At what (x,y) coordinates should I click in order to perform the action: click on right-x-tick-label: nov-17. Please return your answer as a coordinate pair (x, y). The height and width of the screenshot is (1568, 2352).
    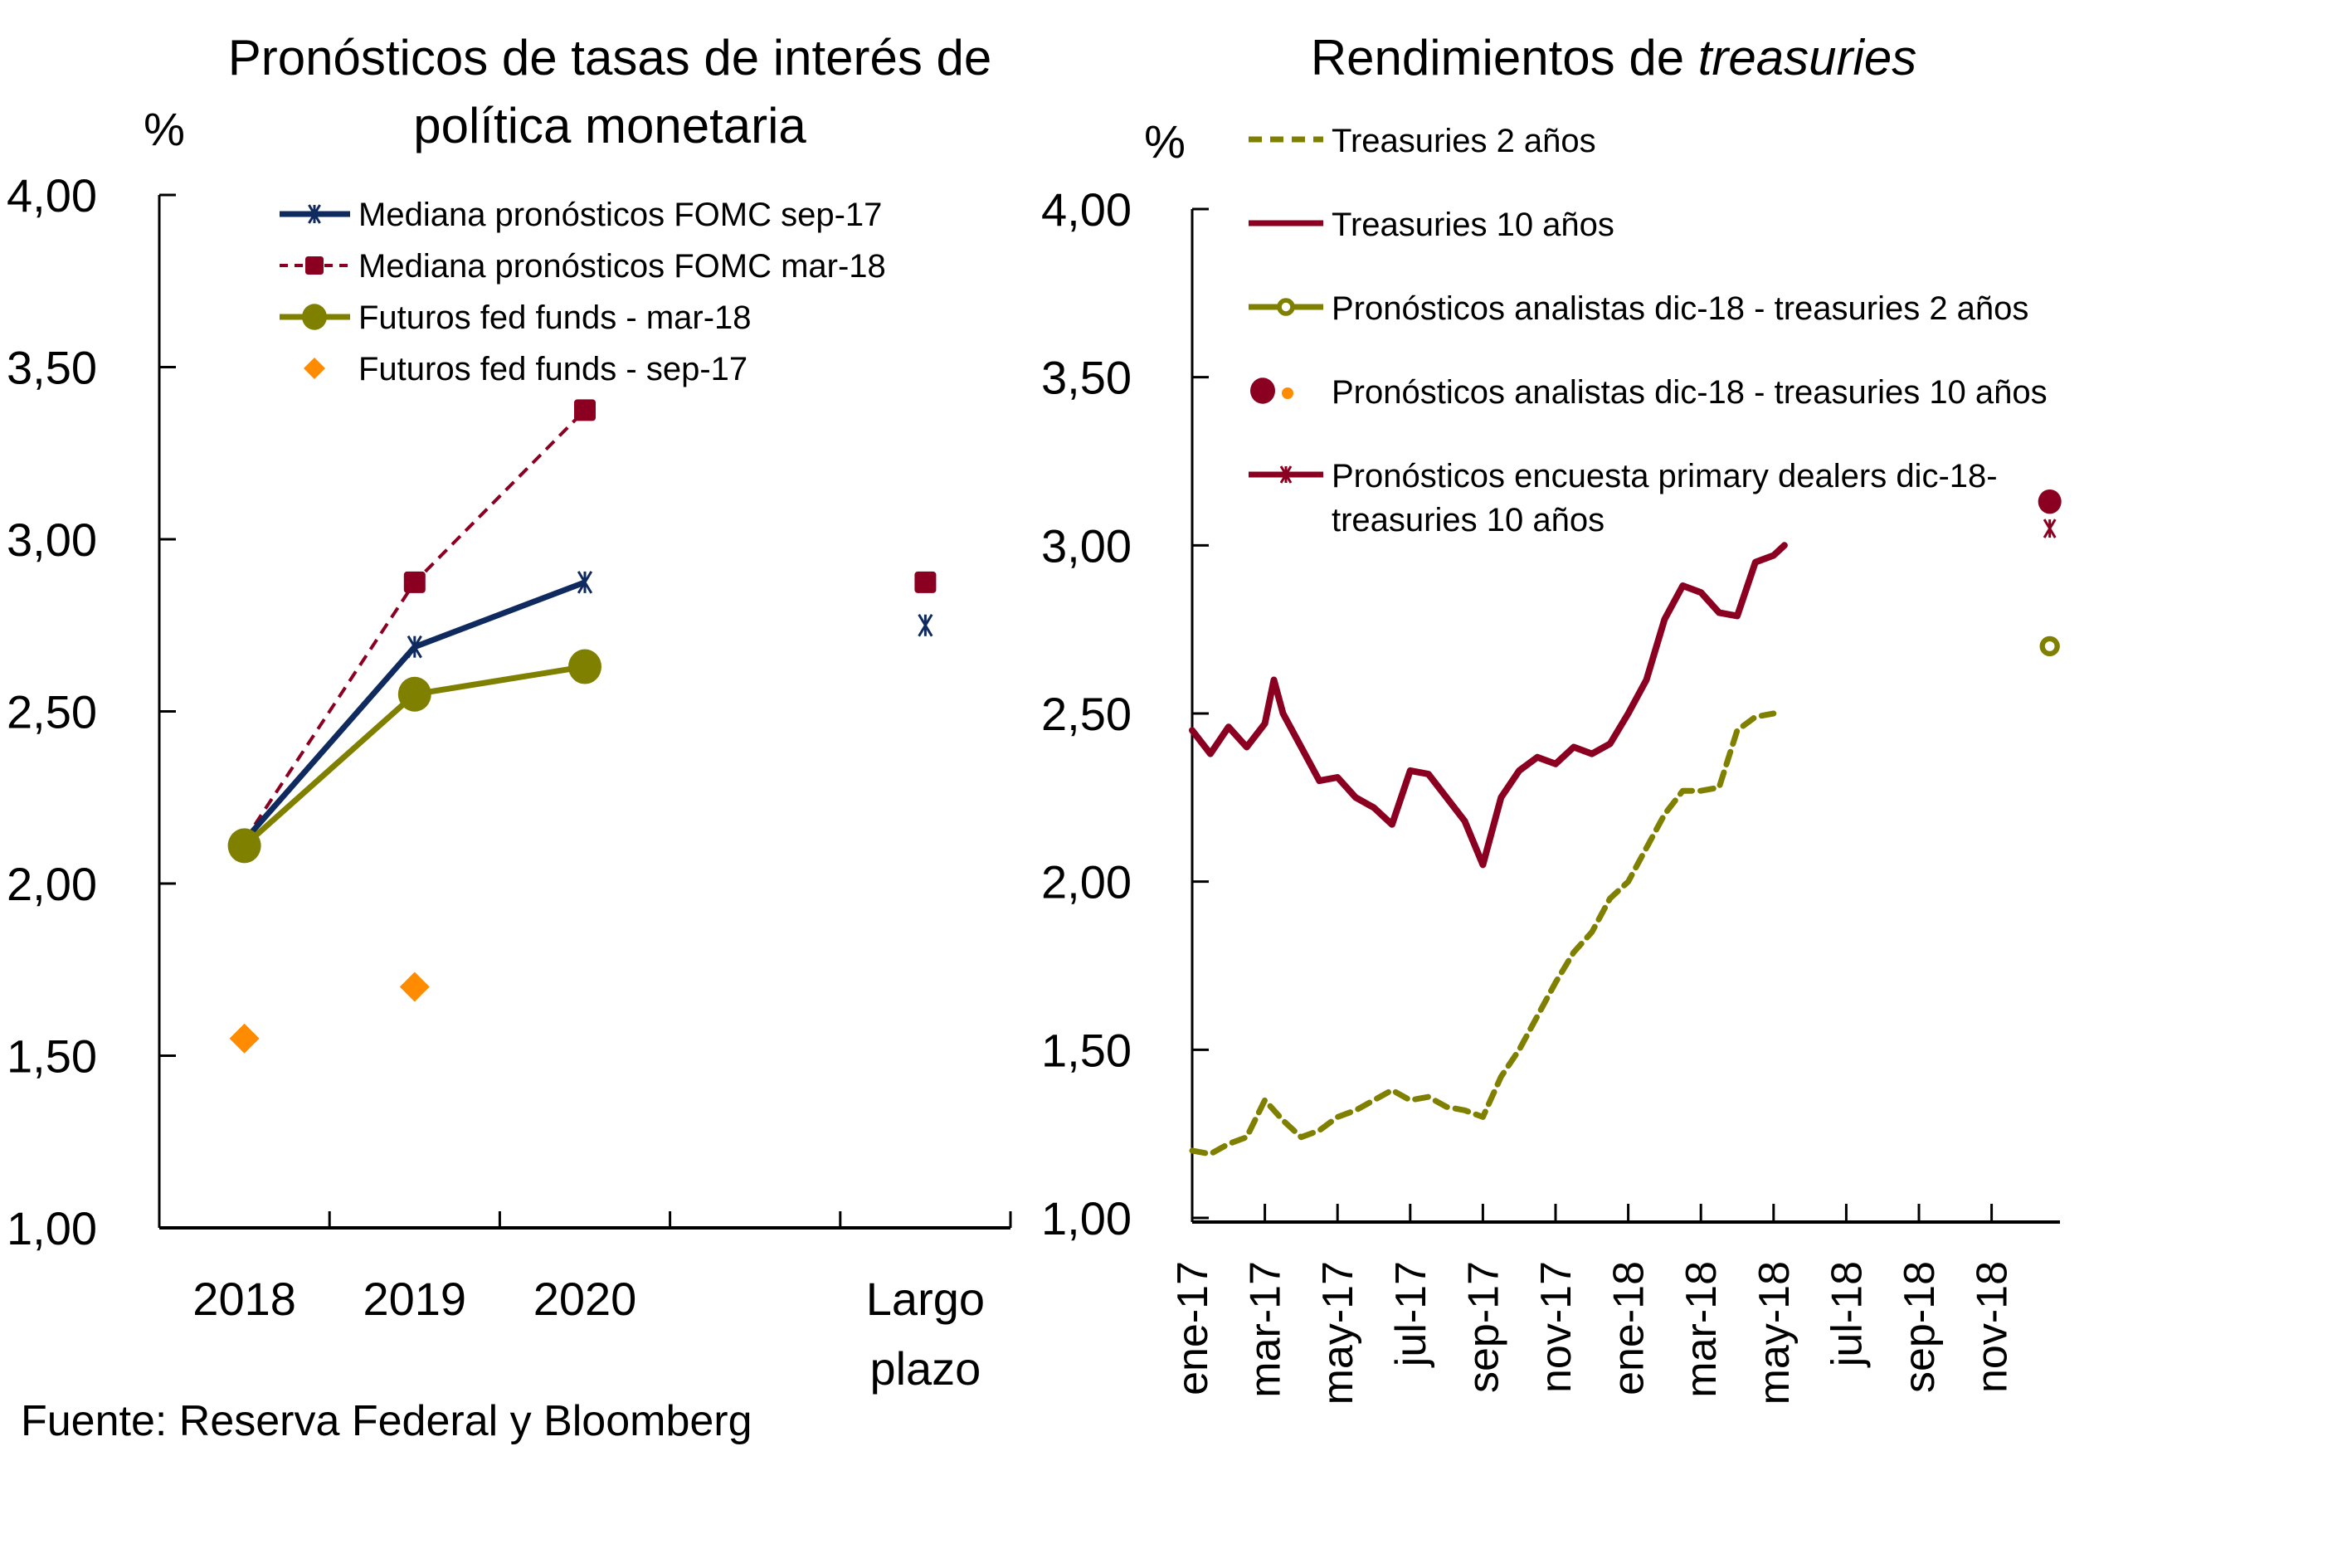
    Looking at the image, I should click on (1556, 1327).